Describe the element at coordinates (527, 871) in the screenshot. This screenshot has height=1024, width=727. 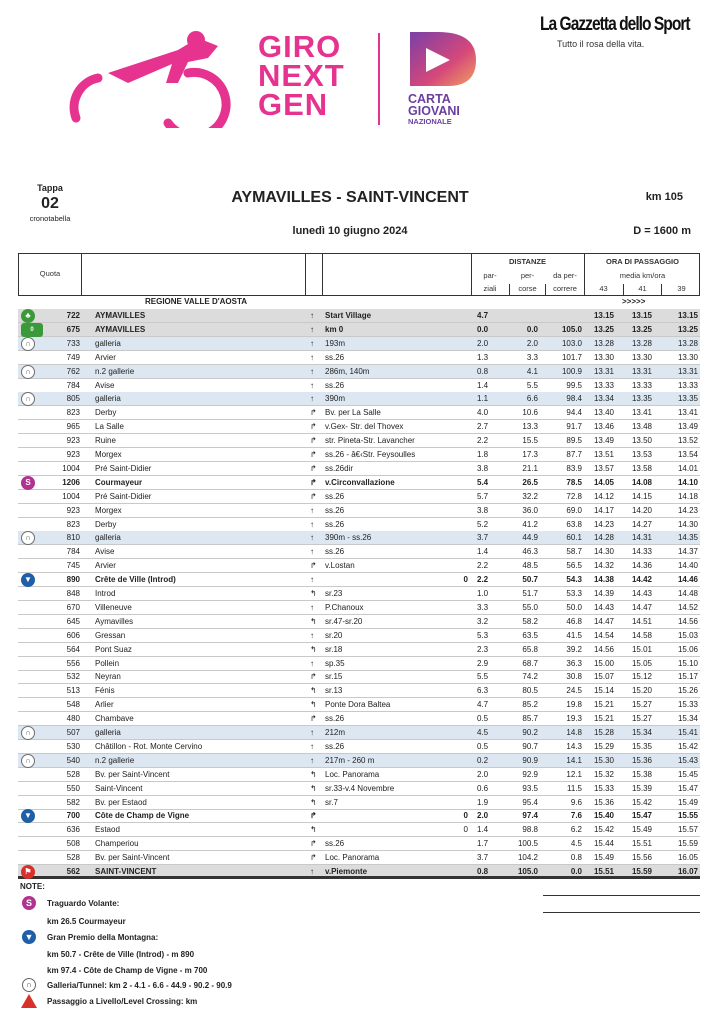
I see `covered-km-cell: 105.0` at that location.